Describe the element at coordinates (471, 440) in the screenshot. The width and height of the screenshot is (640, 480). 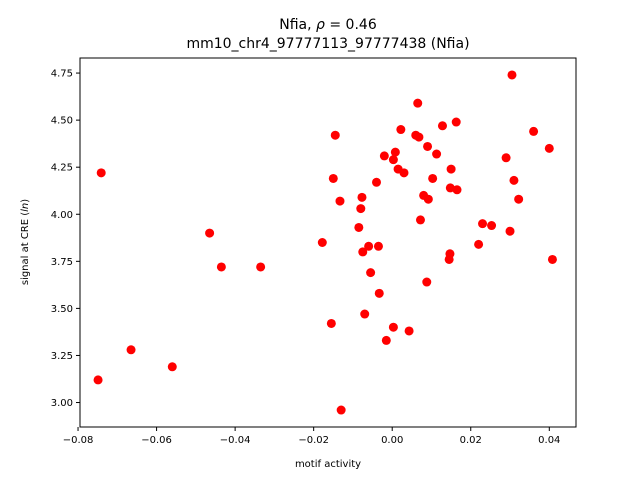
I see `x-tick-label-5: 0.02` at that location.